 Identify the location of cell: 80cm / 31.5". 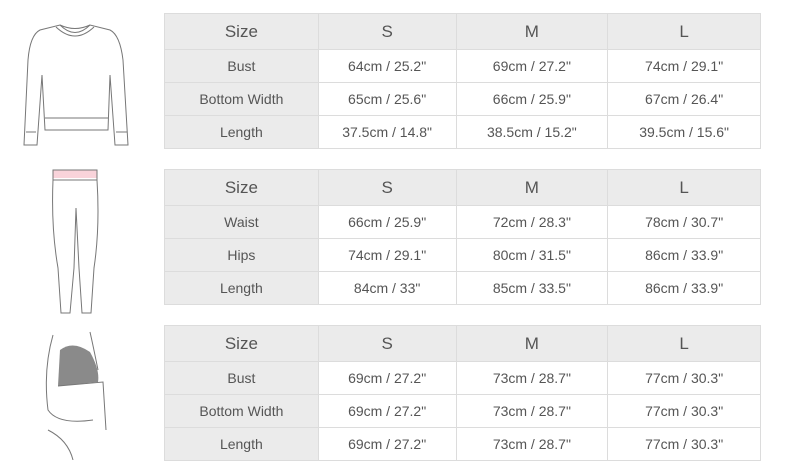
(532, 255).